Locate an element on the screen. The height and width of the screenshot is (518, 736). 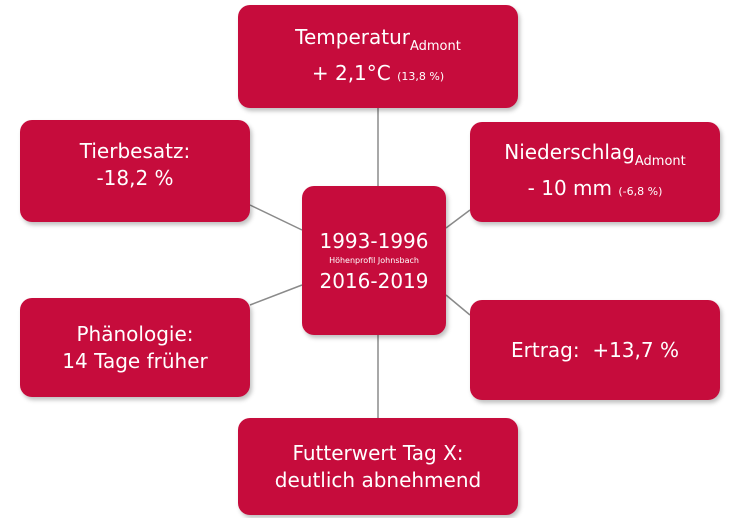
subtitle: Höhenprofil Johnsbach is located at coordinates (374, 260).